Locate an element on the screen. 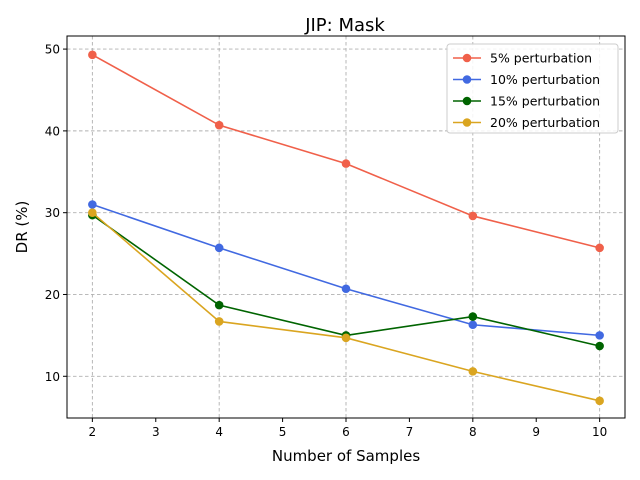 The image size is (640, 480). x-tick-label: 8 is located at coordinates (473, 432).